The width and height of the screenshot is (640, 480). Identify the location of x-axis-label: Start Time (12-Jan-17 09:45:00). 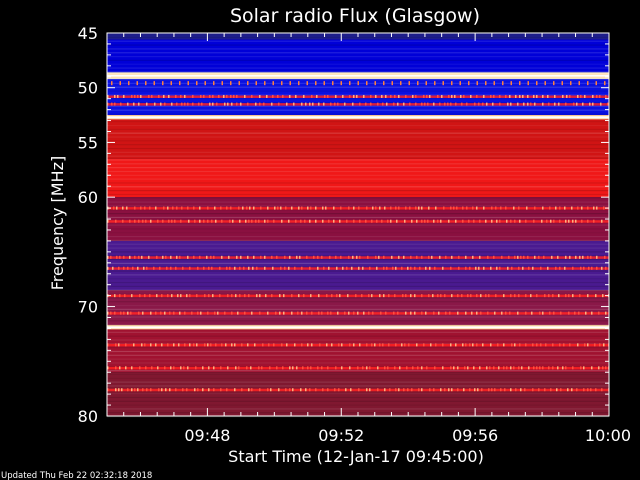
(356, 456).